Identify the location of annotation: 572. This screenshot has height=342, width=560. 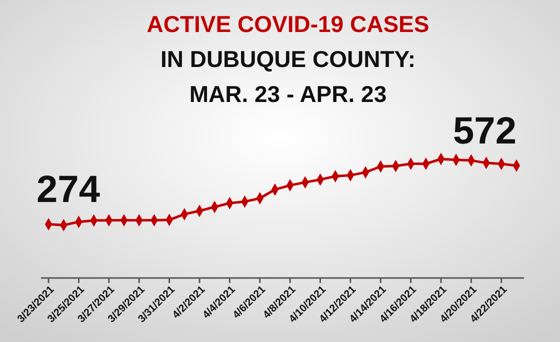
(484, 131).